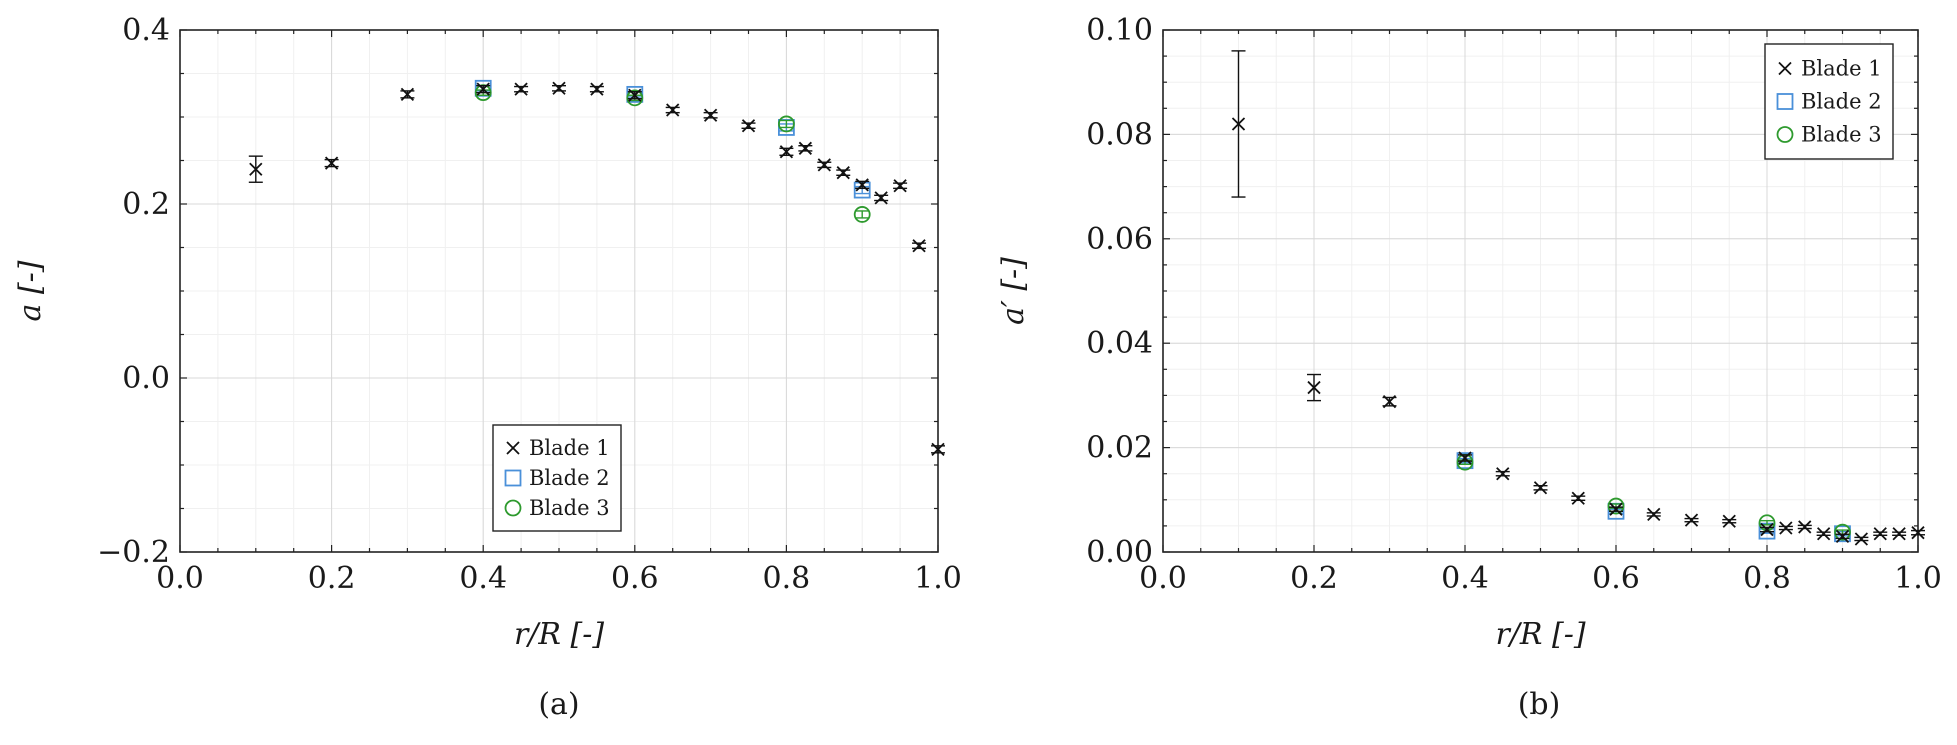 The width and height of the screenshot is (1957, 745). Describe the element at coordinates (133, 552) in the screenshot. I see `y-tick-label: −0.2` at that location.